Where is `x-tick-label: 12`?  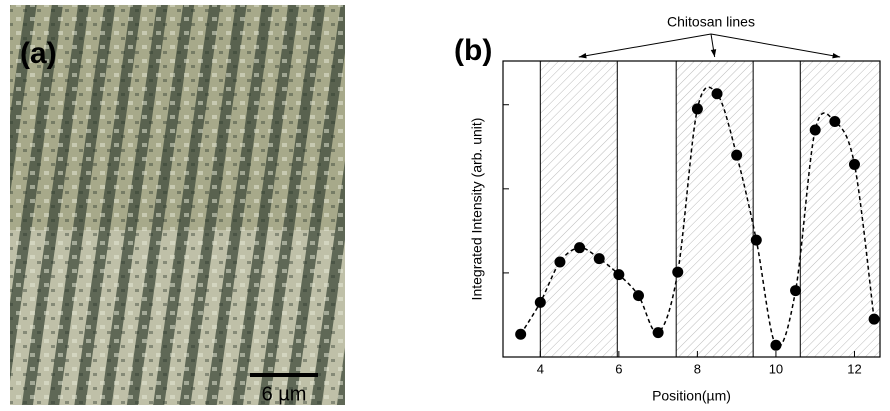
x-tick-label: 12 is located at coordinates (854, 368).